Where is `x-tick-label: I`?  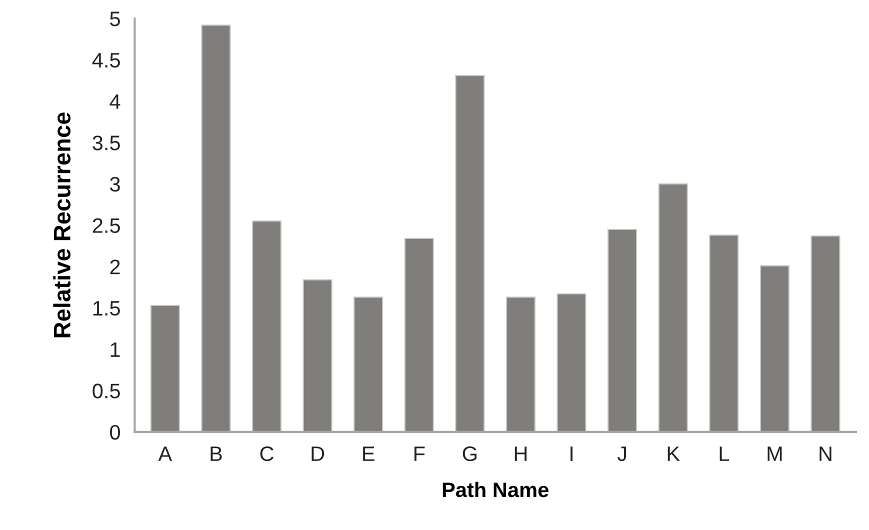 x-tick-label: I is located at coordinates (571, 453).